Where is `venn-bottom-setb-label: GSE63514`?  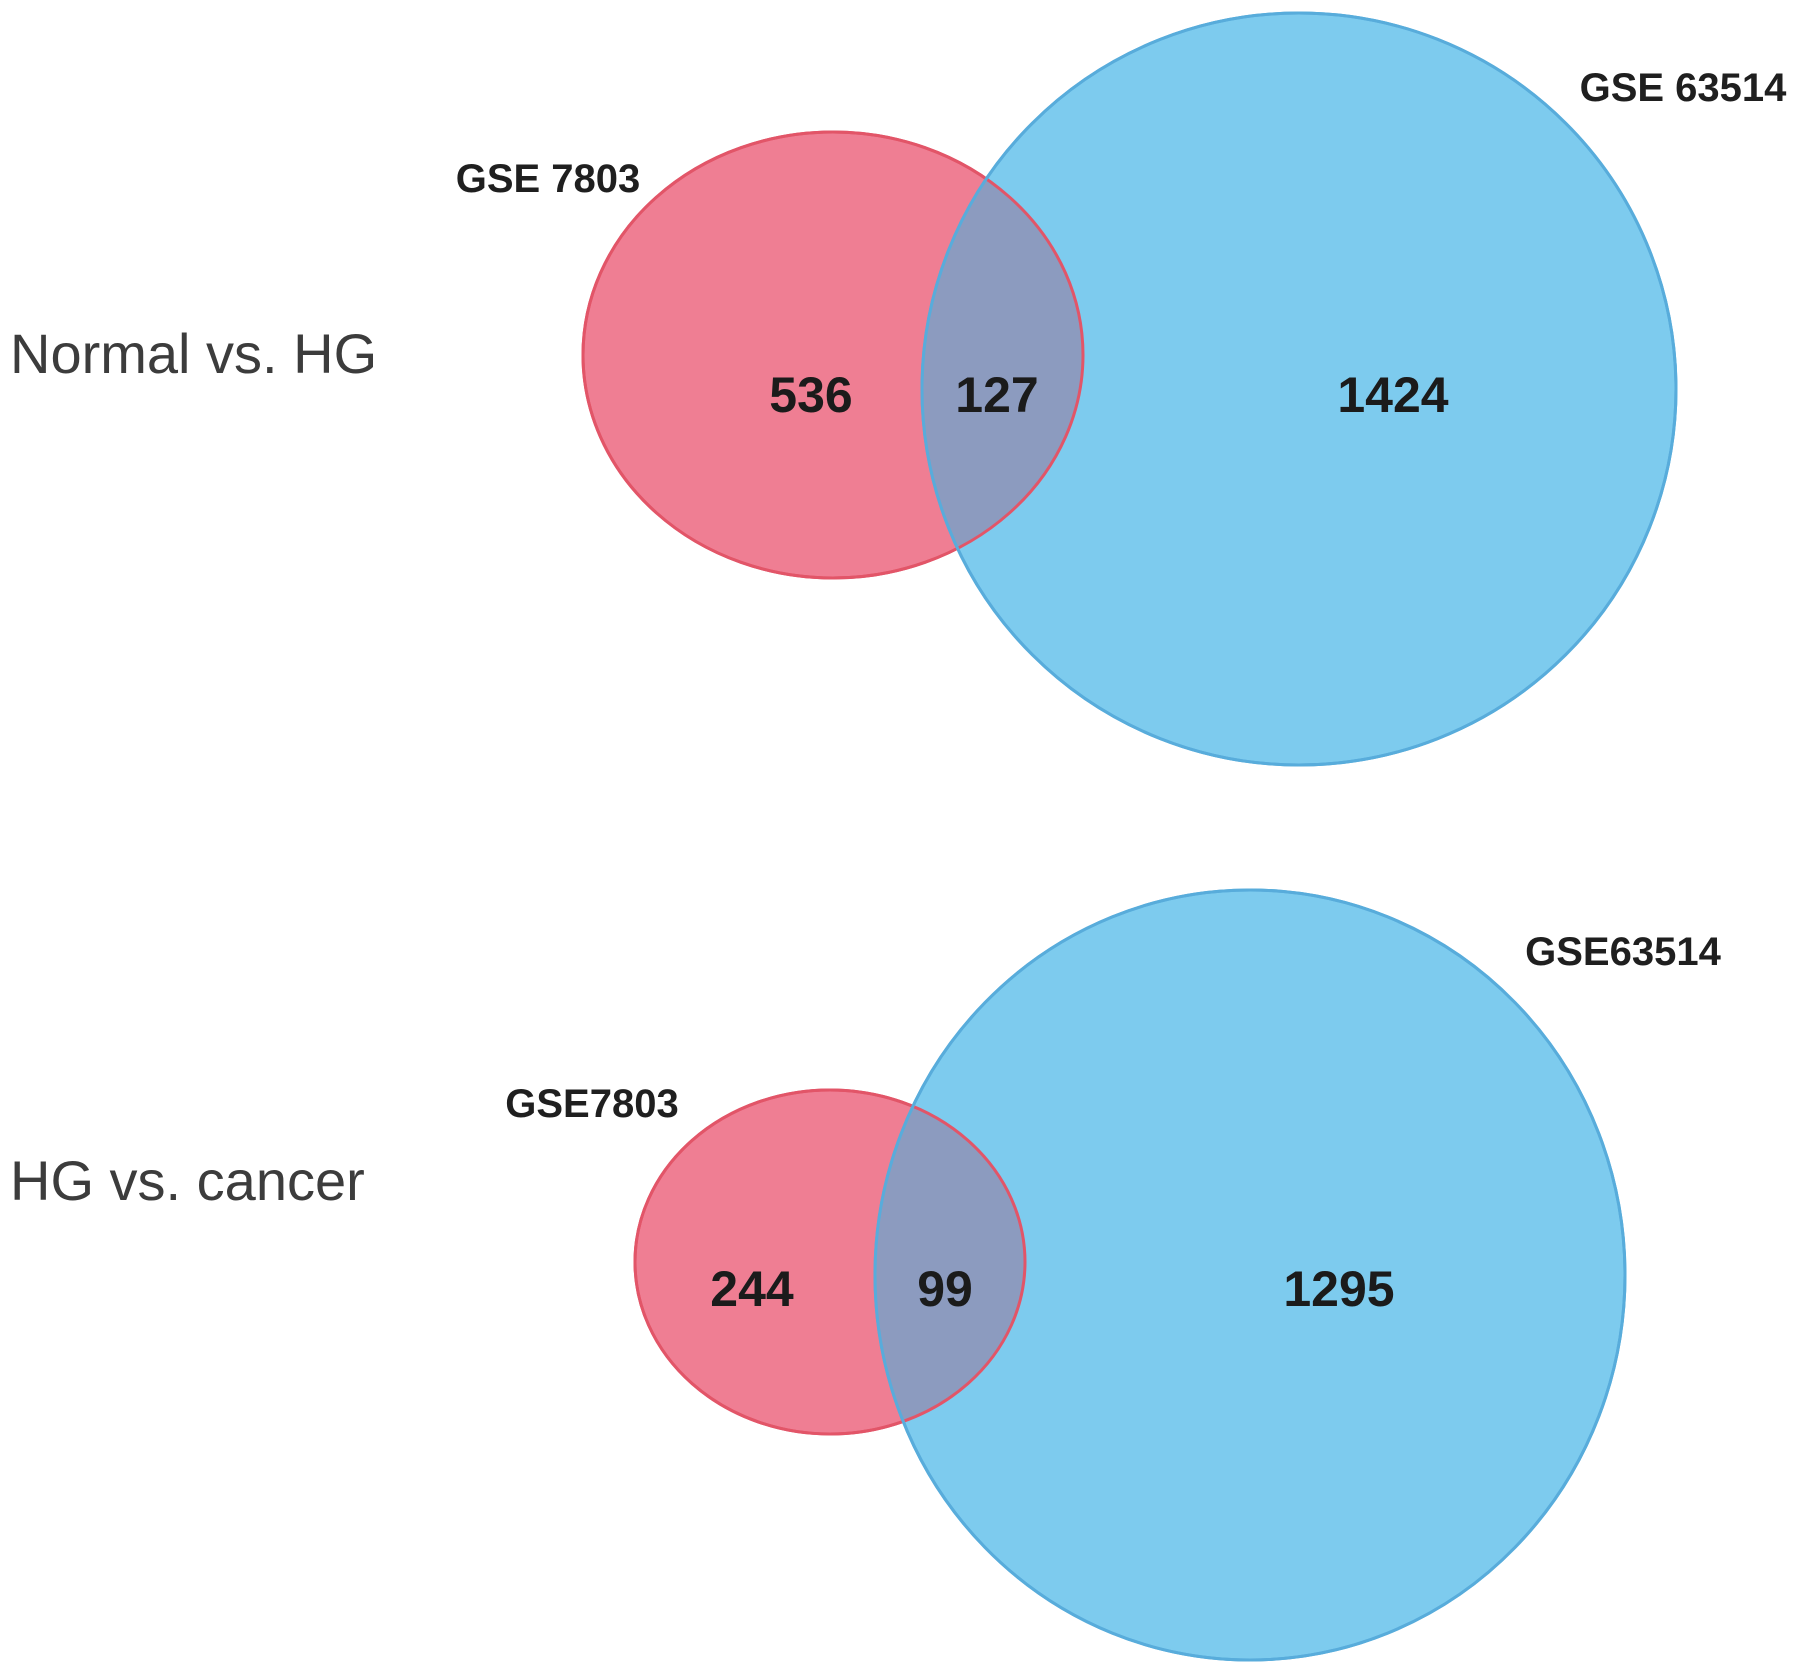 venn-bottom-setb-label: GSE63514 is located at coordinates (1623, 952).